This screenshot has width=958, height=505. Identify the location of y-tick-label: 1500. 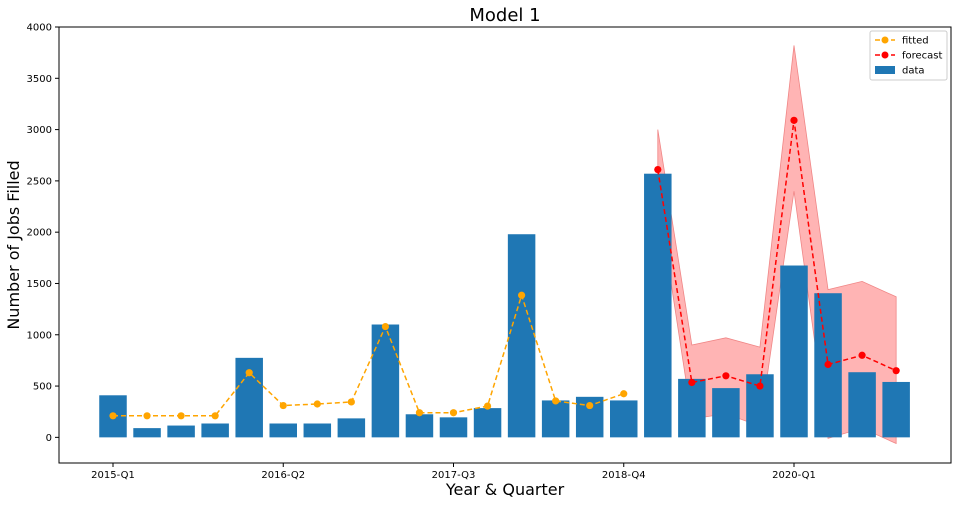
(39, 284).